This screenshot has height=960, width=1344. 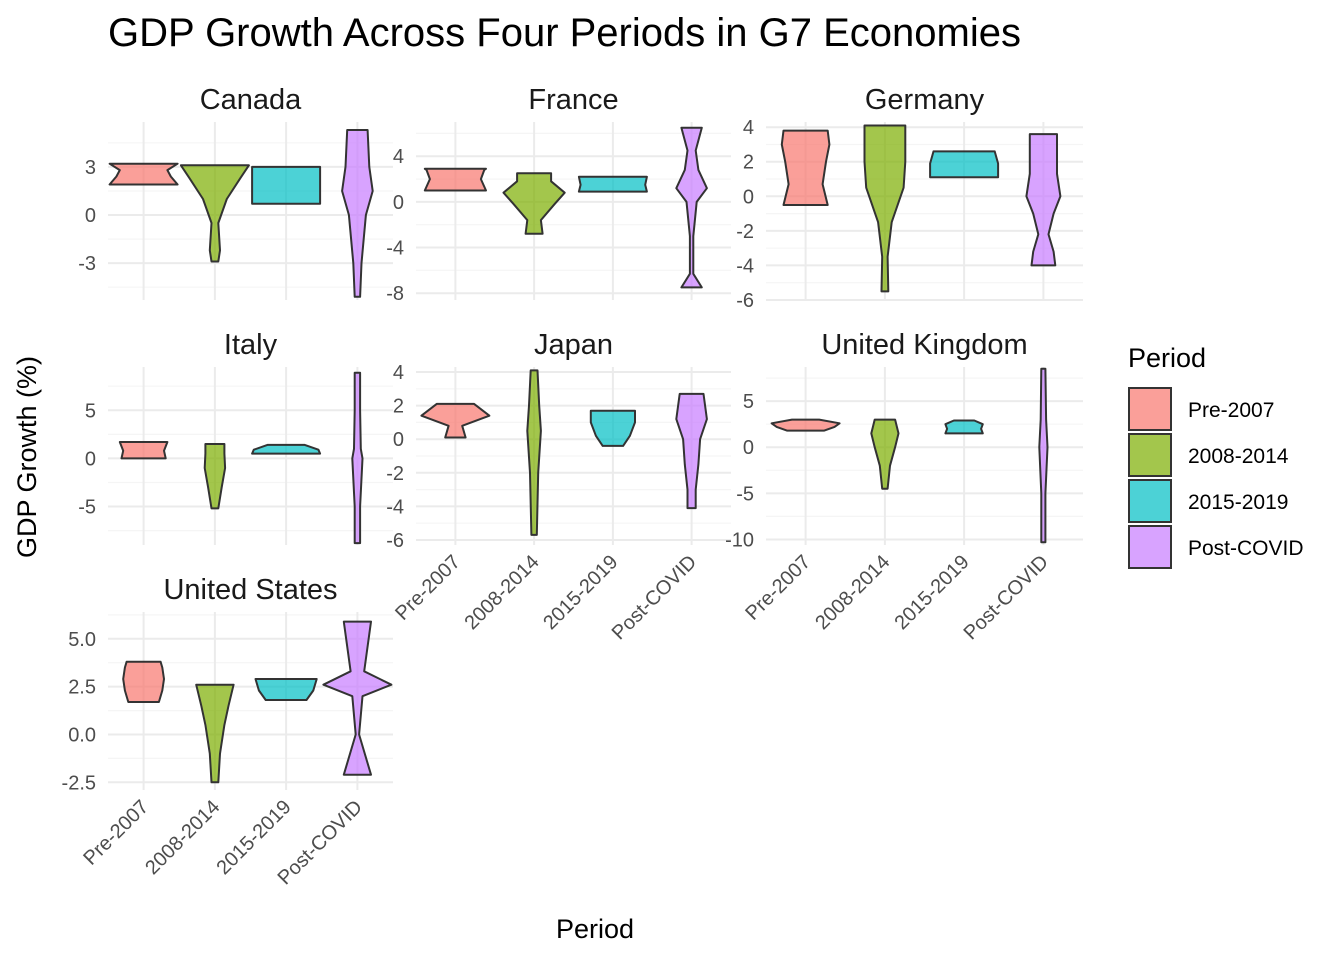 I want to click on y-axis-title: GDP Growth (%), so click(x=27, y=457).